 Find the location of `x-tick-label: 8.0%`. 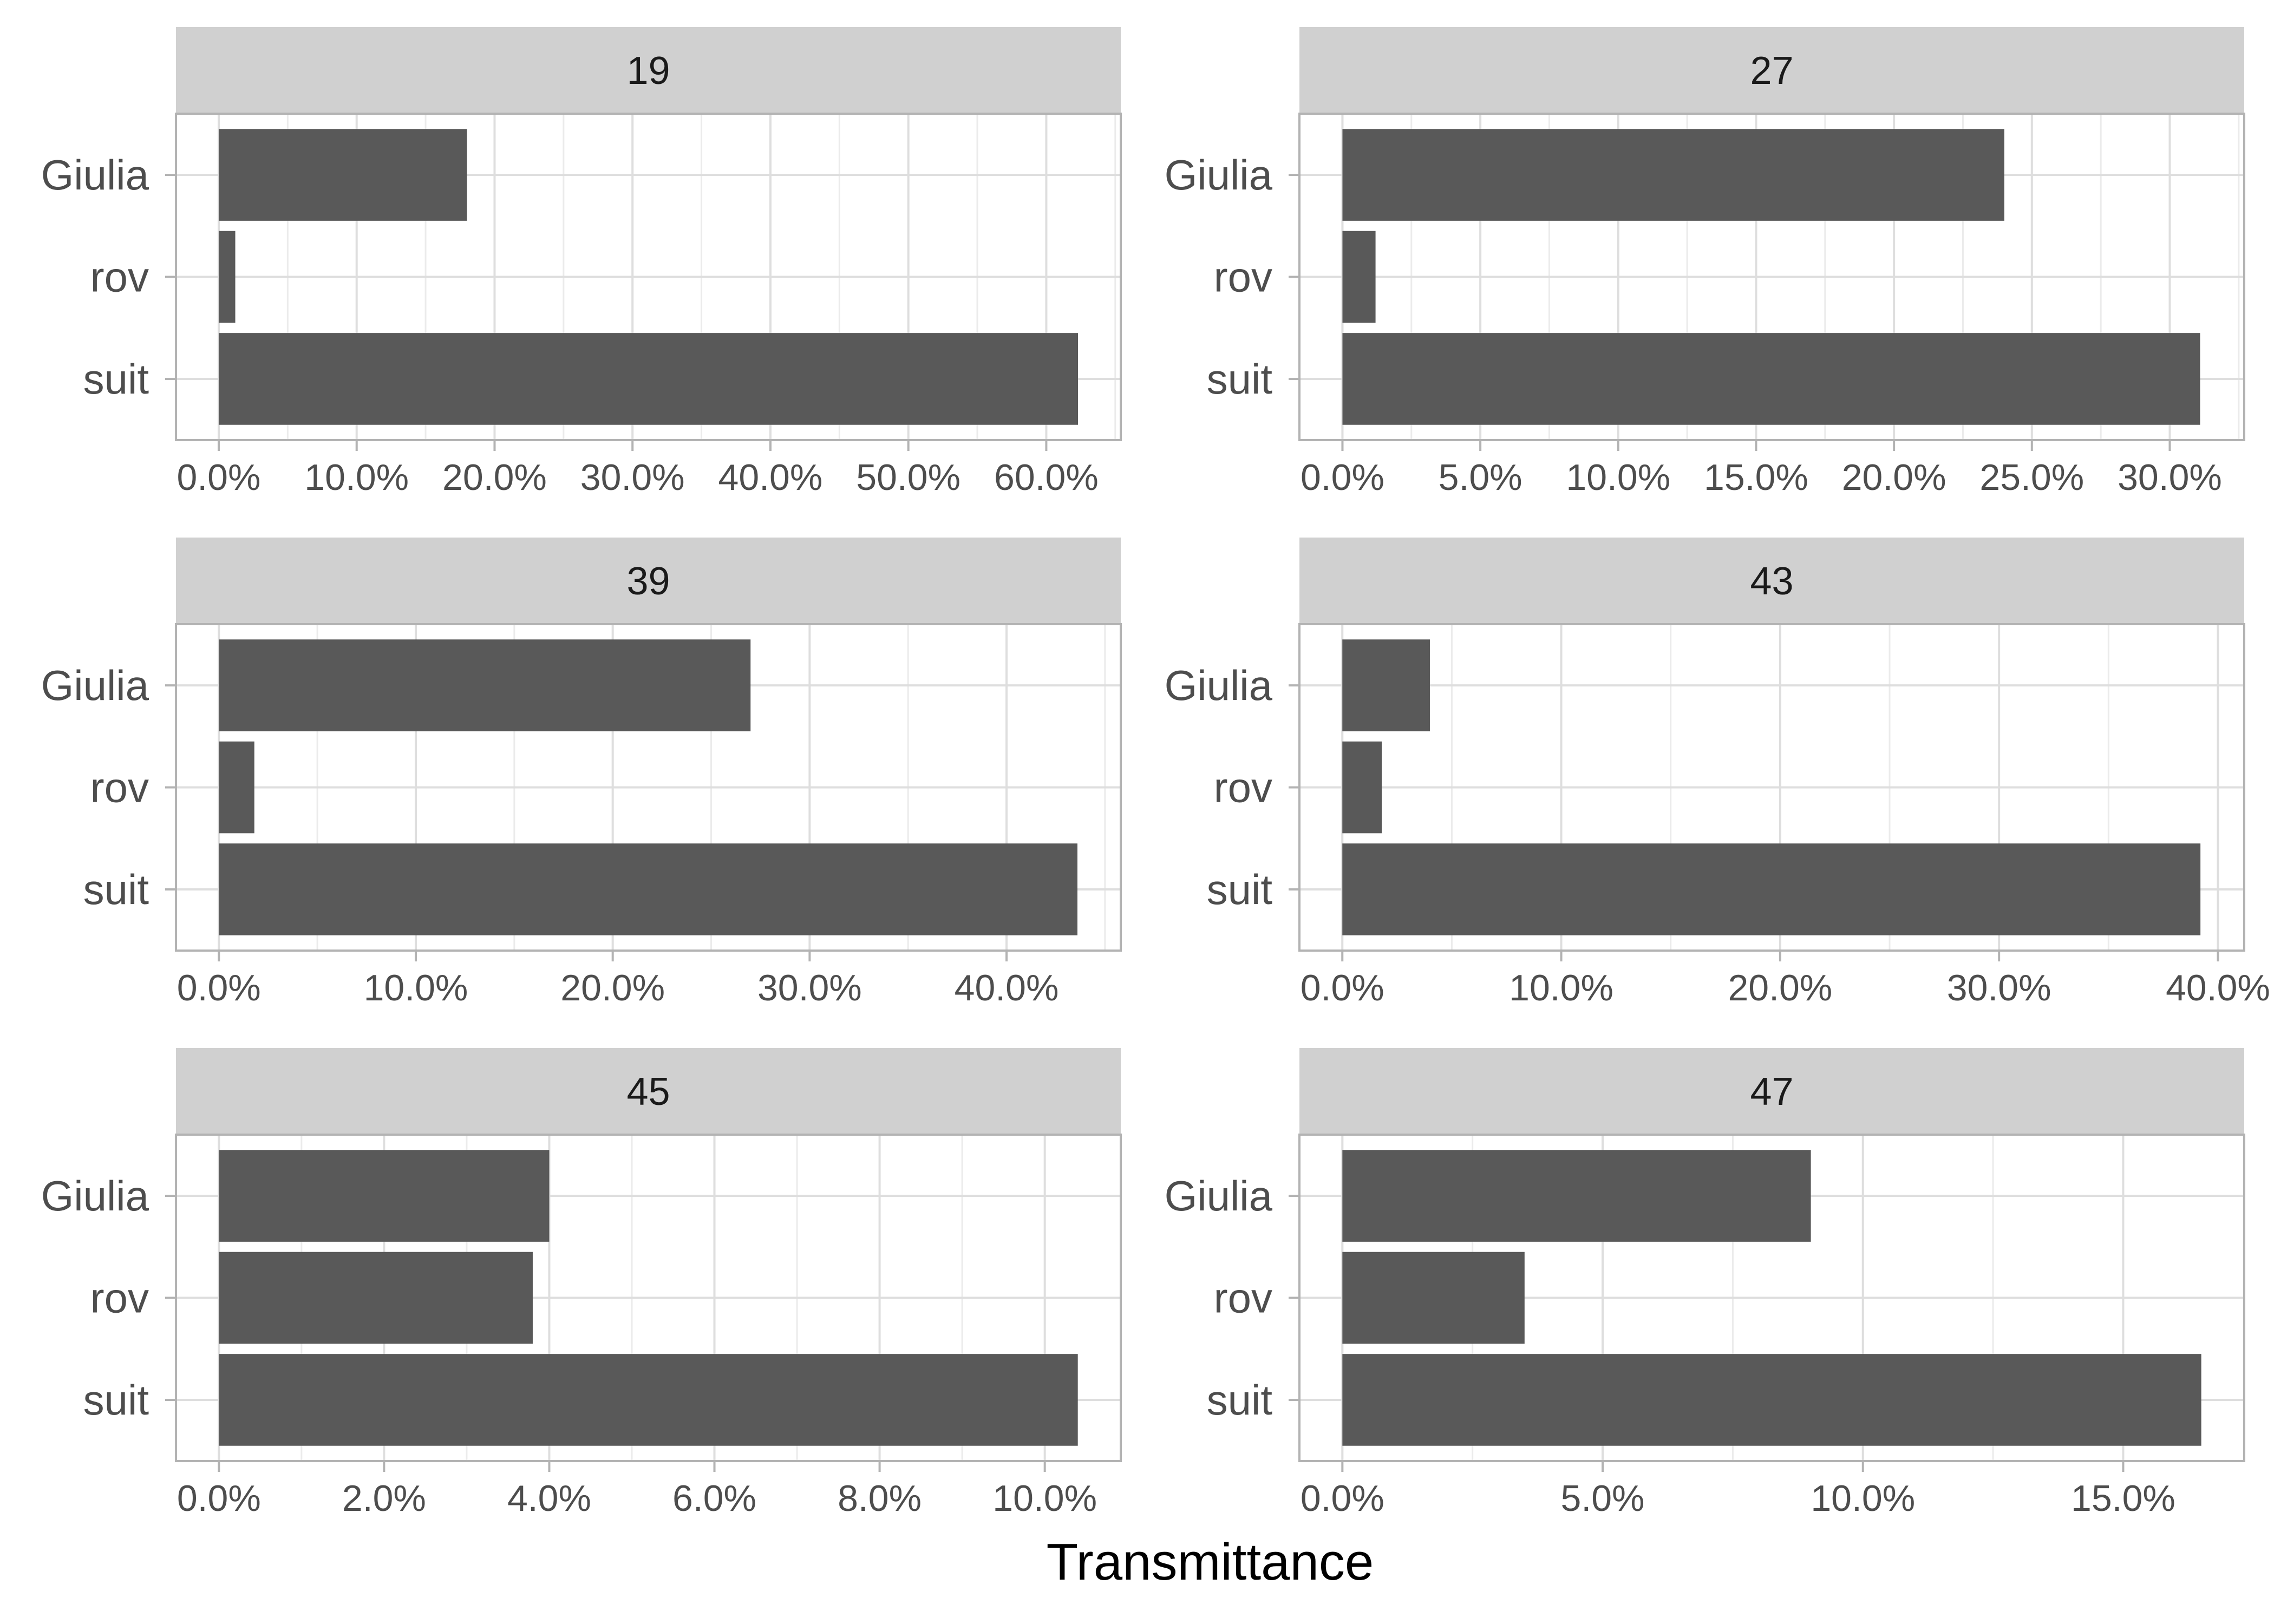

x-tick-label: 8.0% is located at coordinates (880, 1499).